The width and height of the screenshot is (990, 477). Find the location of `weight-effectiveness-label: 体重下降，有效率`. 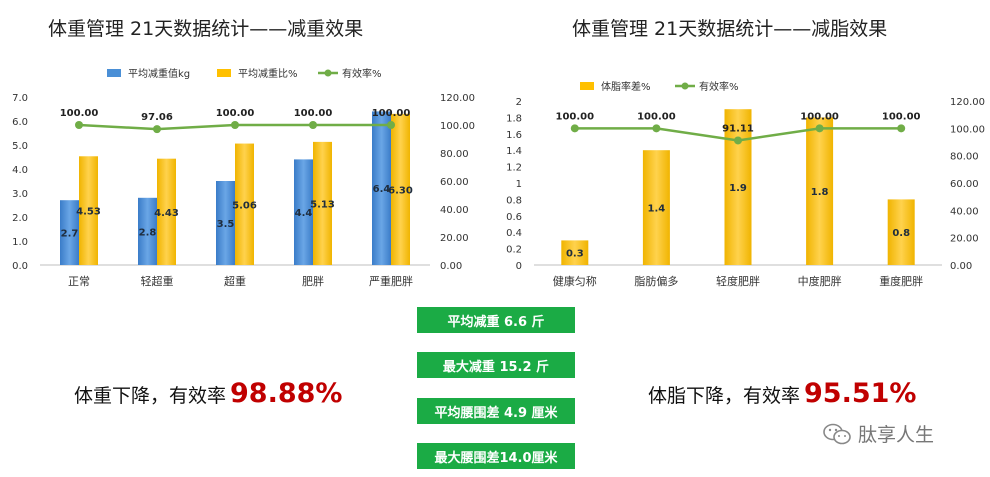

weight-effectiveness-label: 体重下降，有效率 is located at coordinates (150, 396).